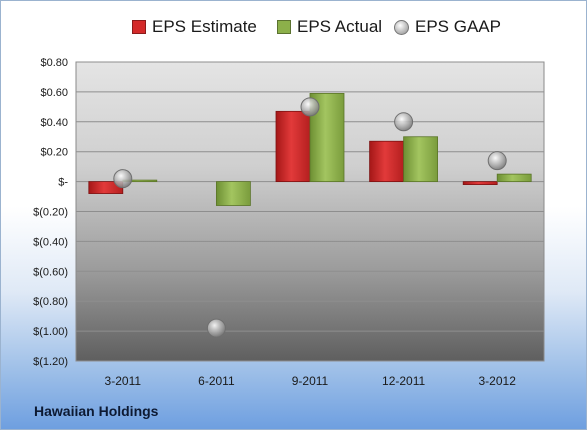  I want to click on x-tick-label: 12-2011, so click(403, 381).